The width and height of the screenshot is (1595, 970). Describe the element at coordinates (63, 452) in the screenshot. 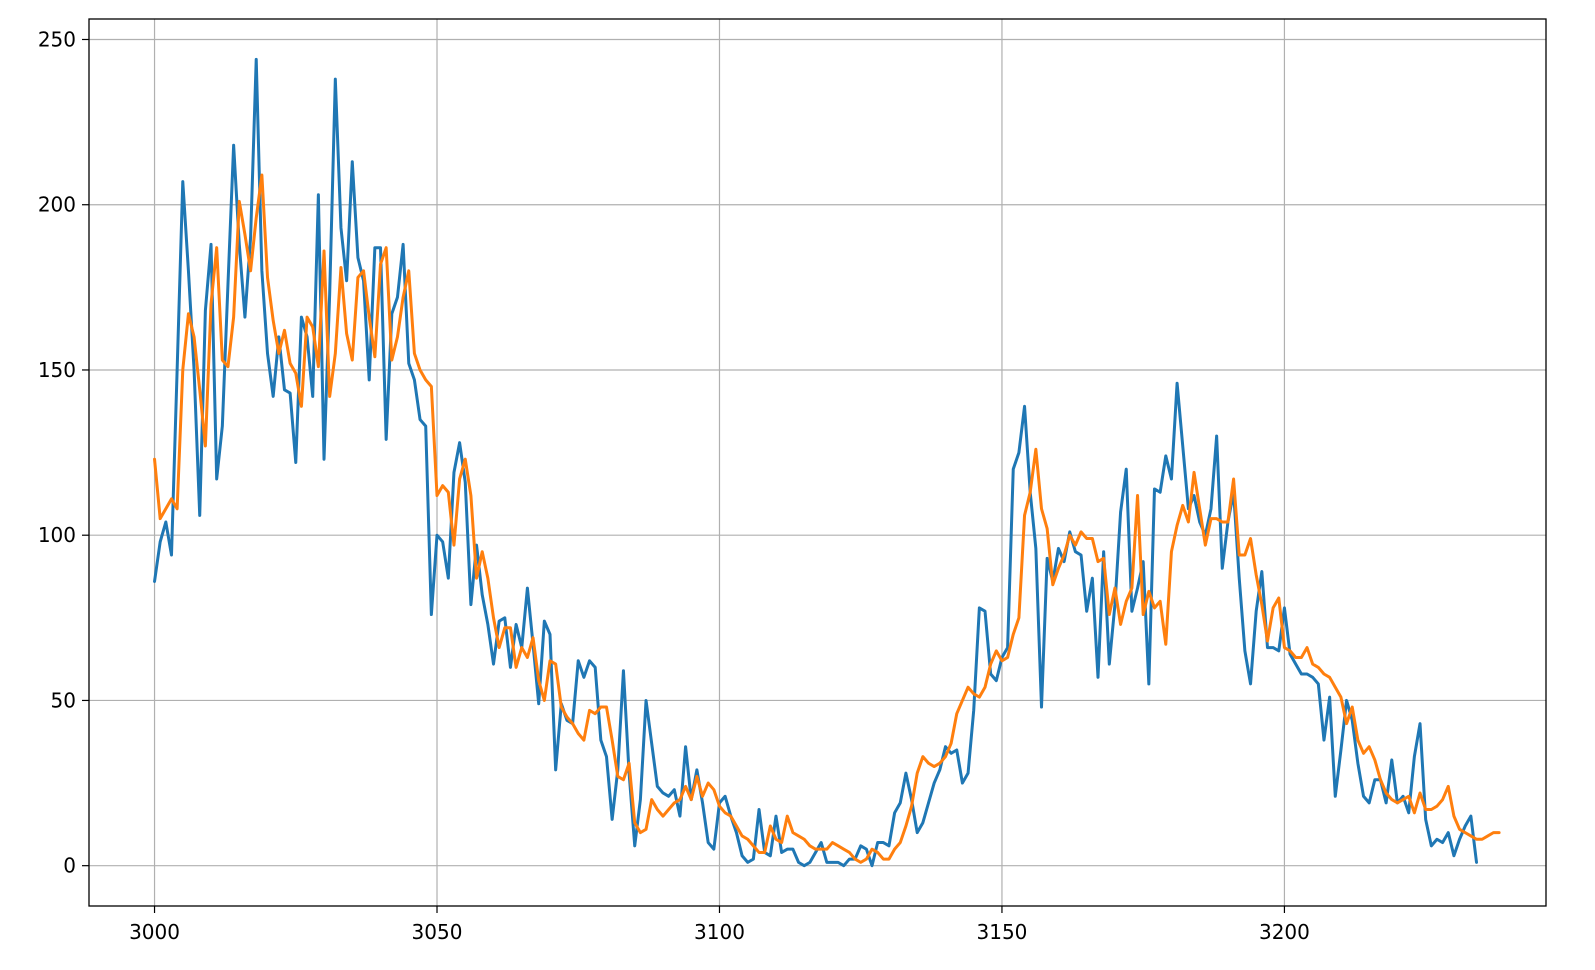

I see `y-axis: 0 50 100 150 200 250` at that location.